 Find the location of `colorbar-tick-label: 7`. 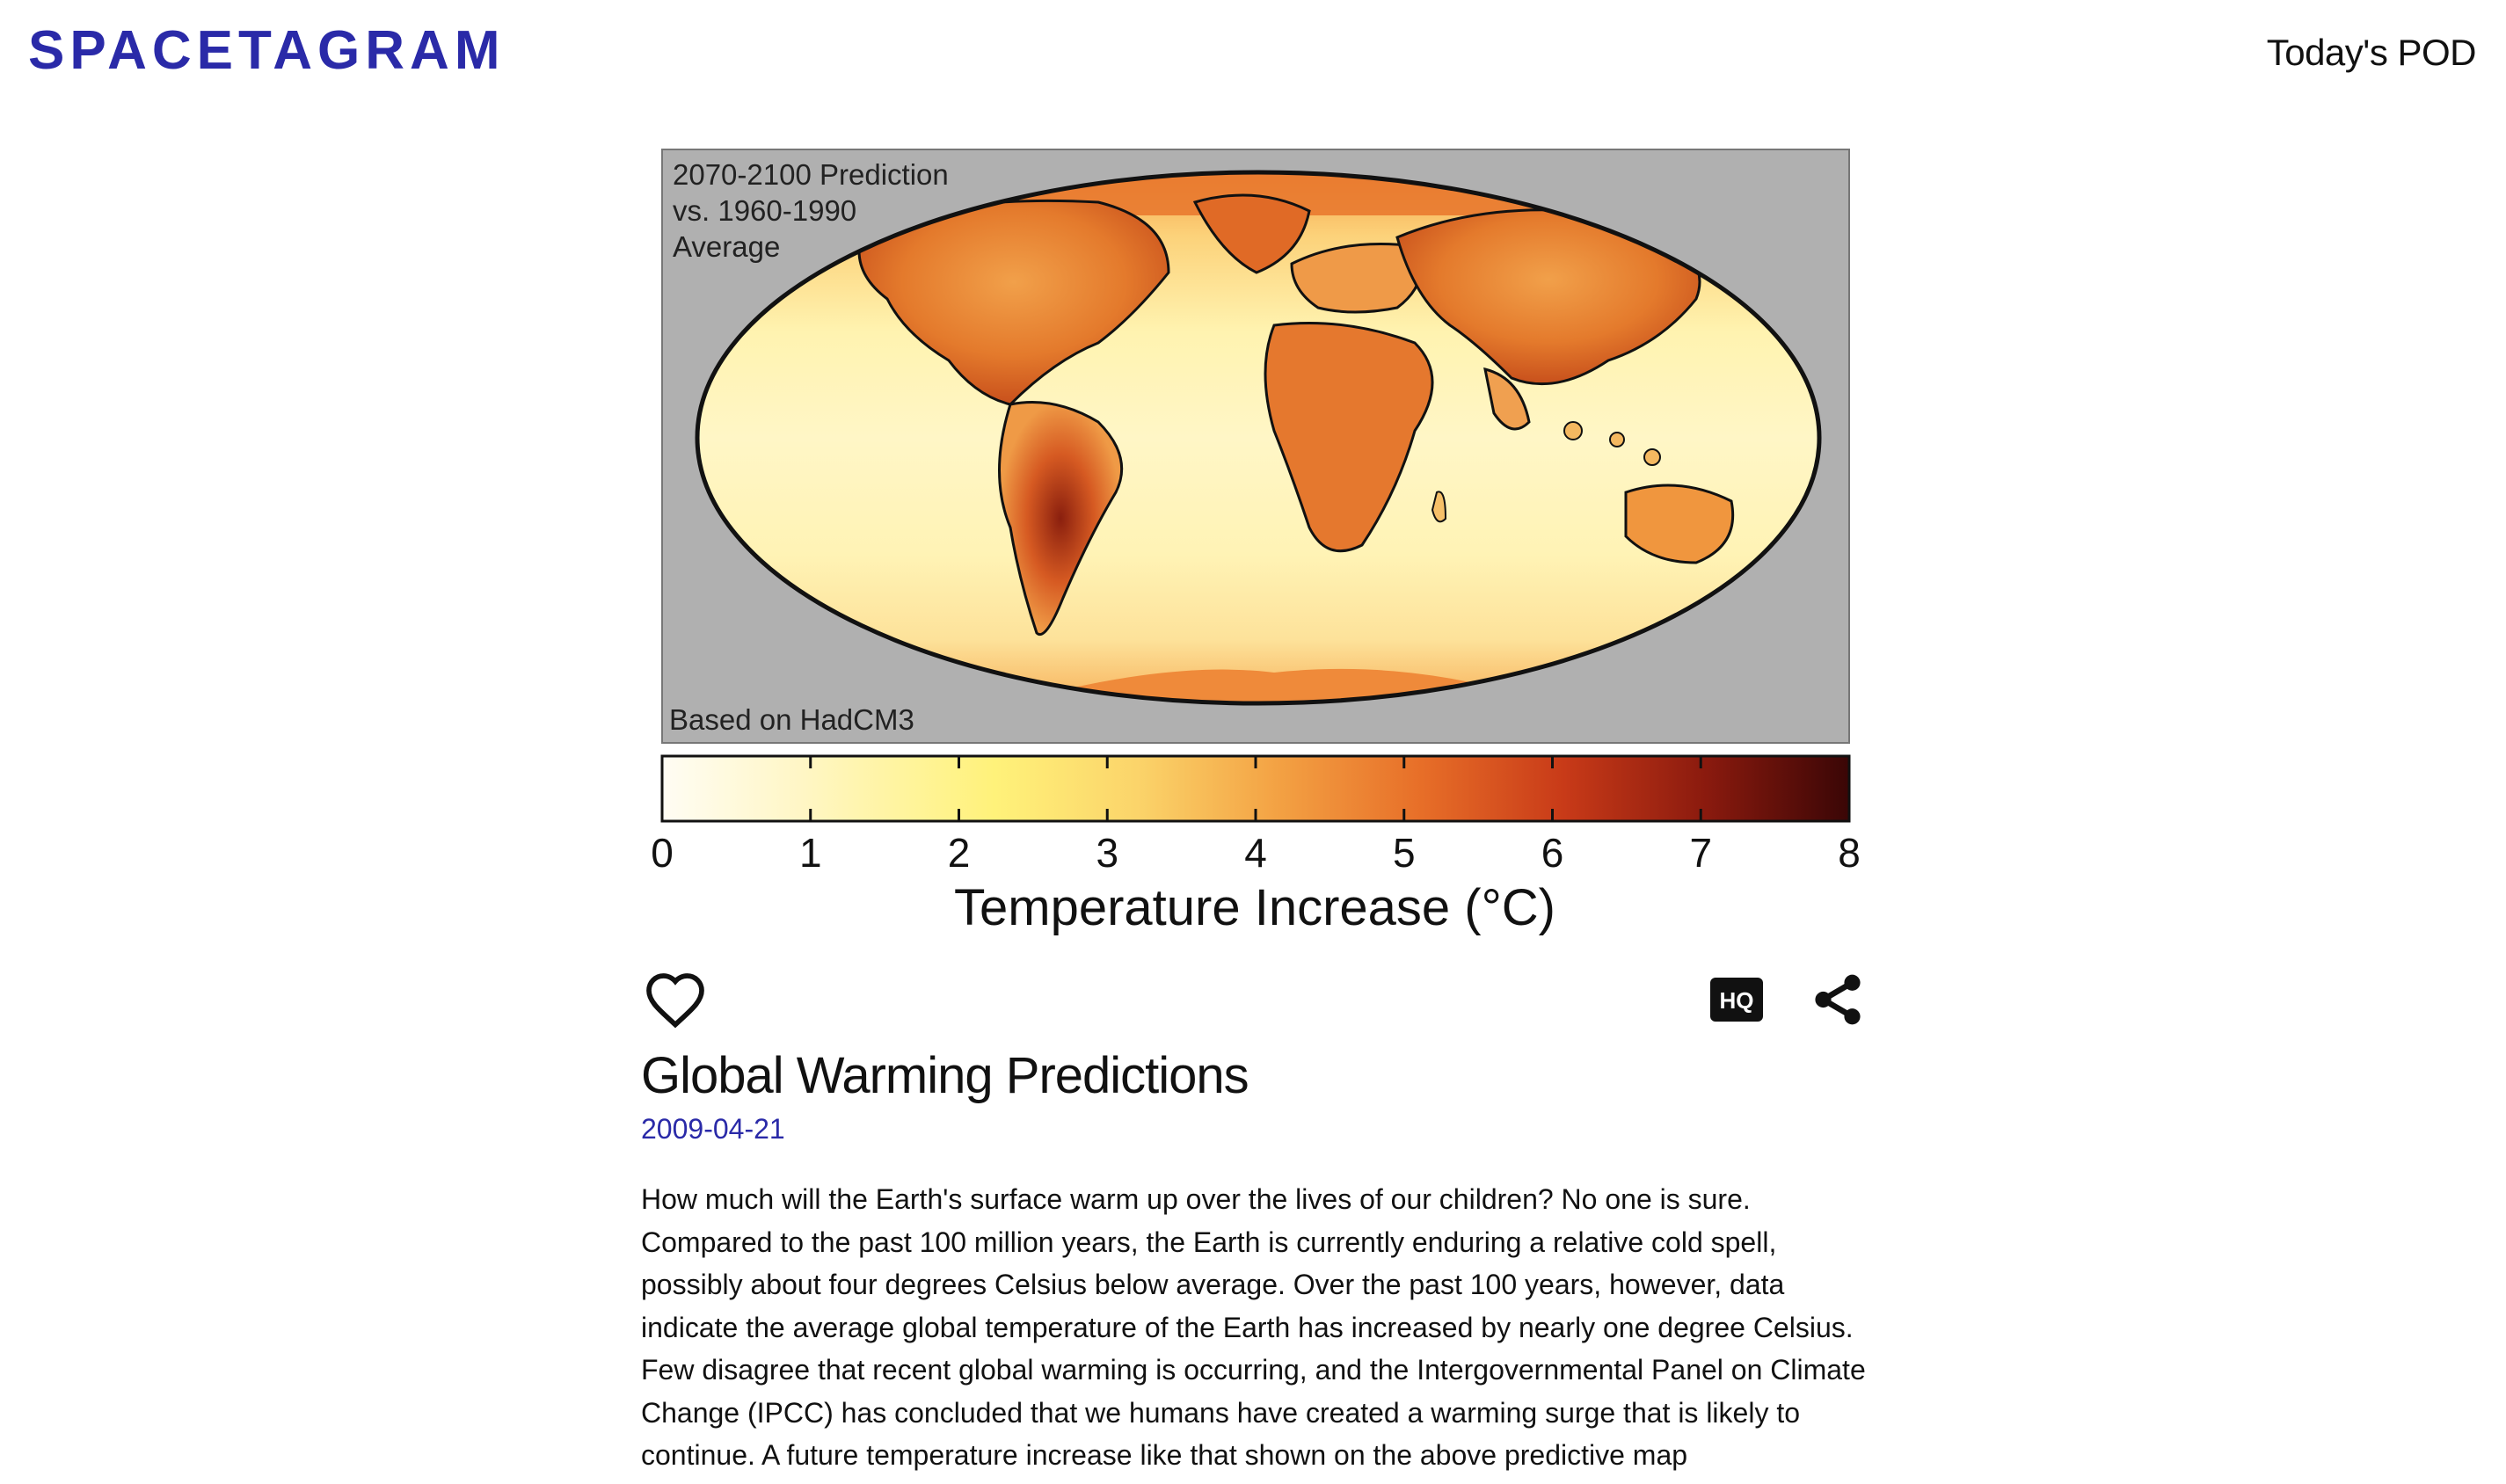

colorbar-tick-label: 7 is located at coordinates (1701, 853).